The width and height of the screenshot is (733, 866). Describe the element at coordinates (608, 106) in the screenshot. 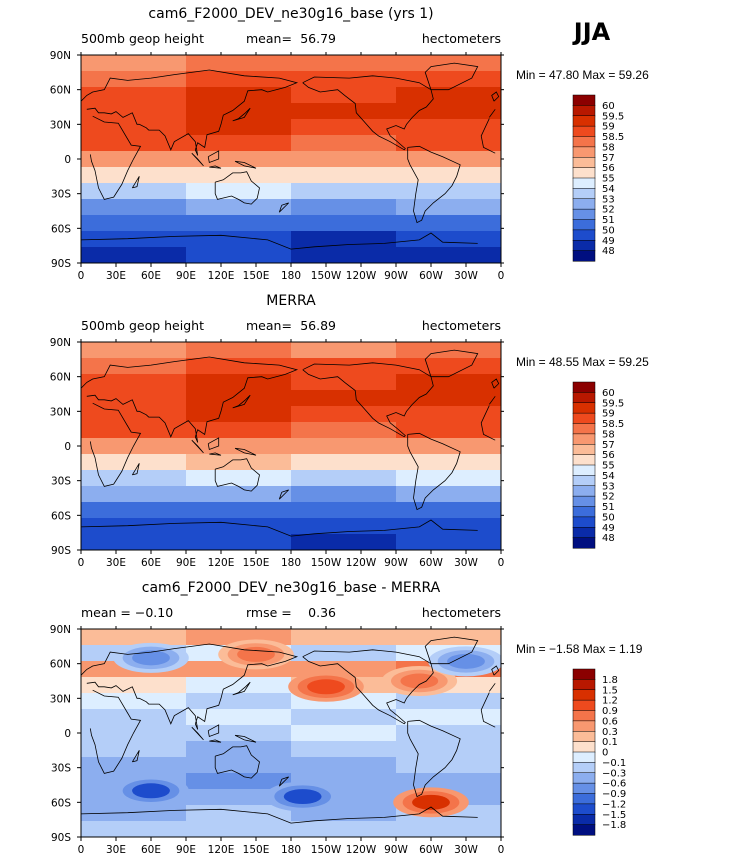

I see `colorbar-label: 60` at that location.